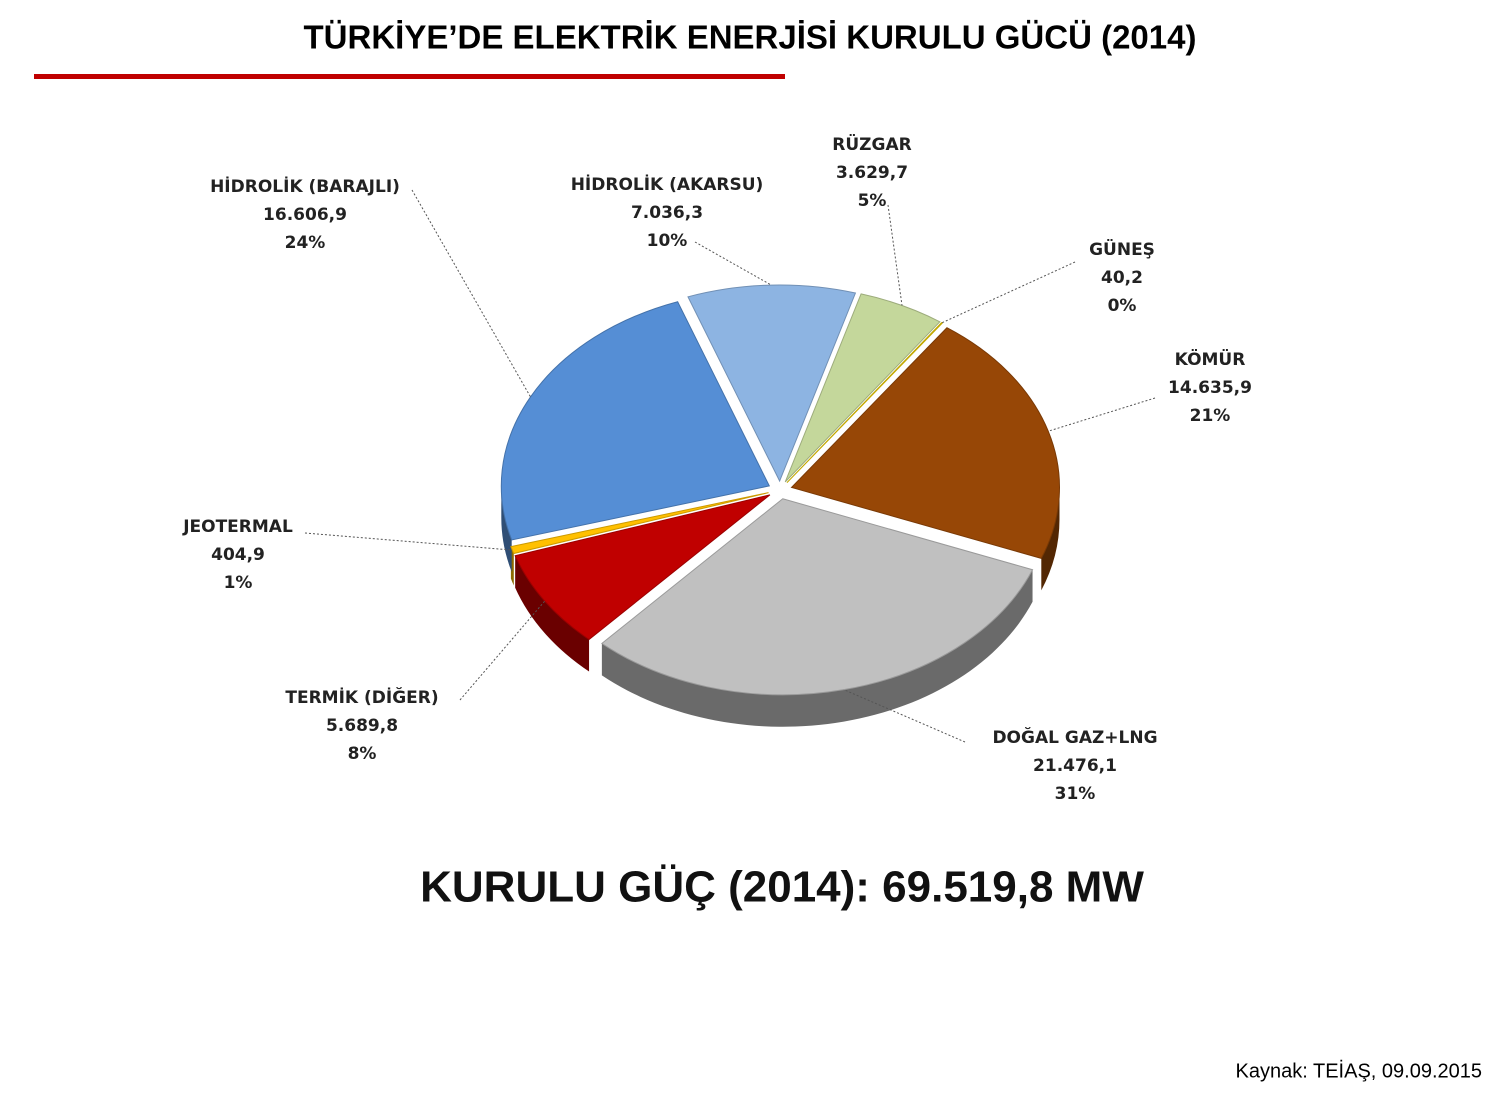 The width and height of the screenshot is (1500, 1098). Describe the element at coordinates (1359, 1070) in the screenshot. I see `source: Kaynak: TEİAŞ, 09.09.2015` at that location.